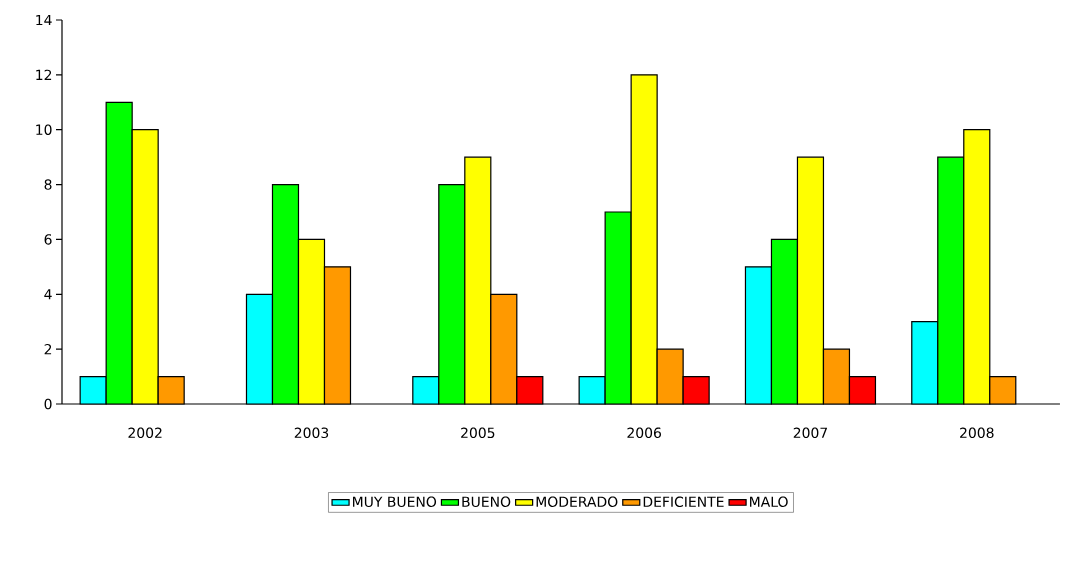 This screenshot has width=1071, height=561. What do you see at coordinates (311, 433) in the screenshot?
I see `x-tick-label: 2003` at bounding box center [311, 433].